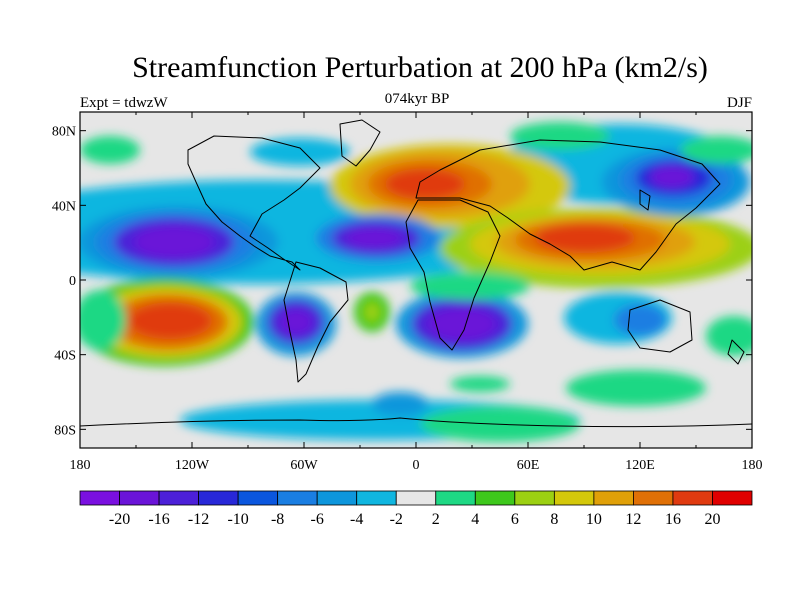 This screenshot has width=800, height=600. What do you see at coordinates (64, 132) in the screenshot?
I see `lat-tick-label: 80N` at bounding box center [64, 132].